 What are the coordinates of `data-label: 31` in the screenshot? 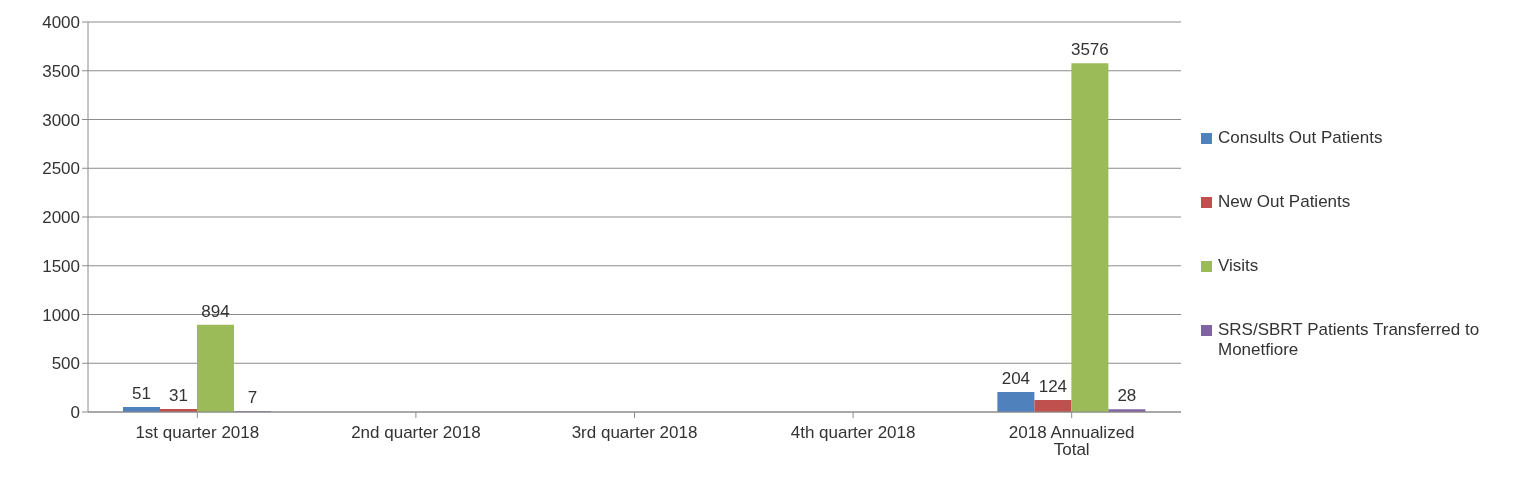 It's located at (178, 395).